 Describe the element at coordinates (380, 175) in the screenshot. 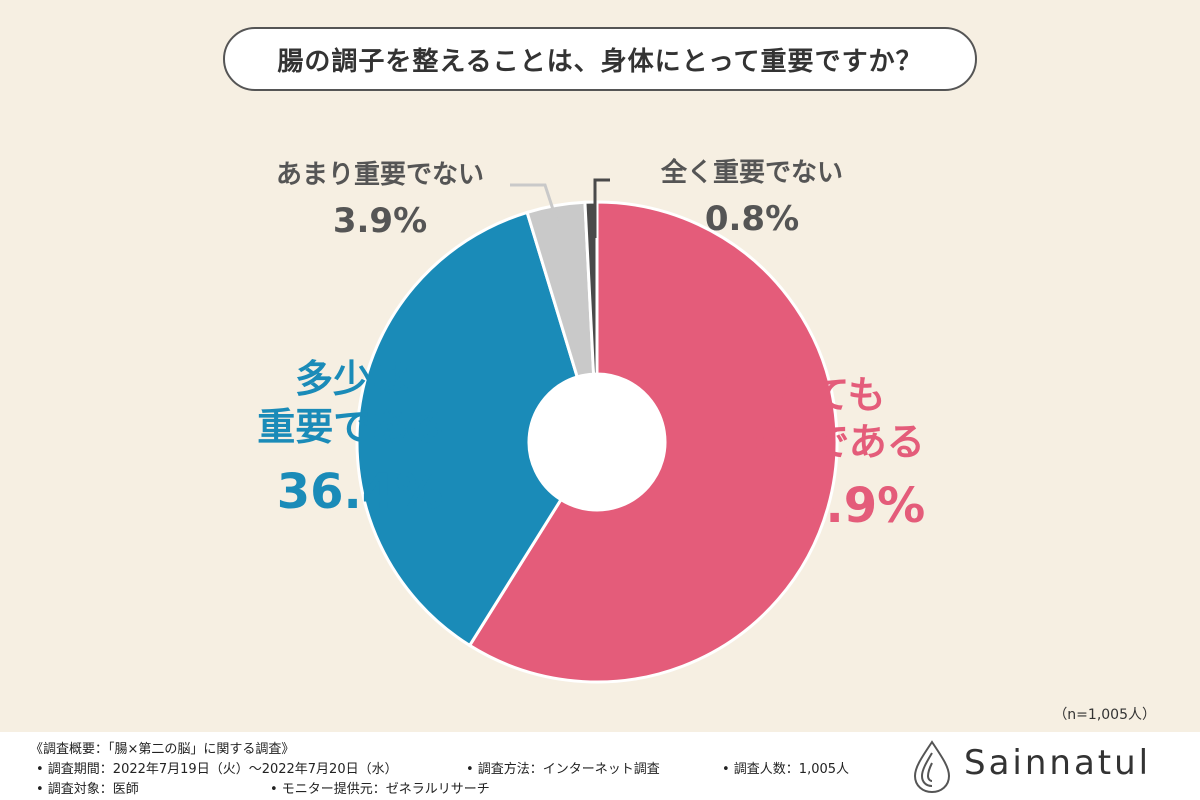

I see `label-name-somewhat-unimportant: あまり重要でない` at that location.